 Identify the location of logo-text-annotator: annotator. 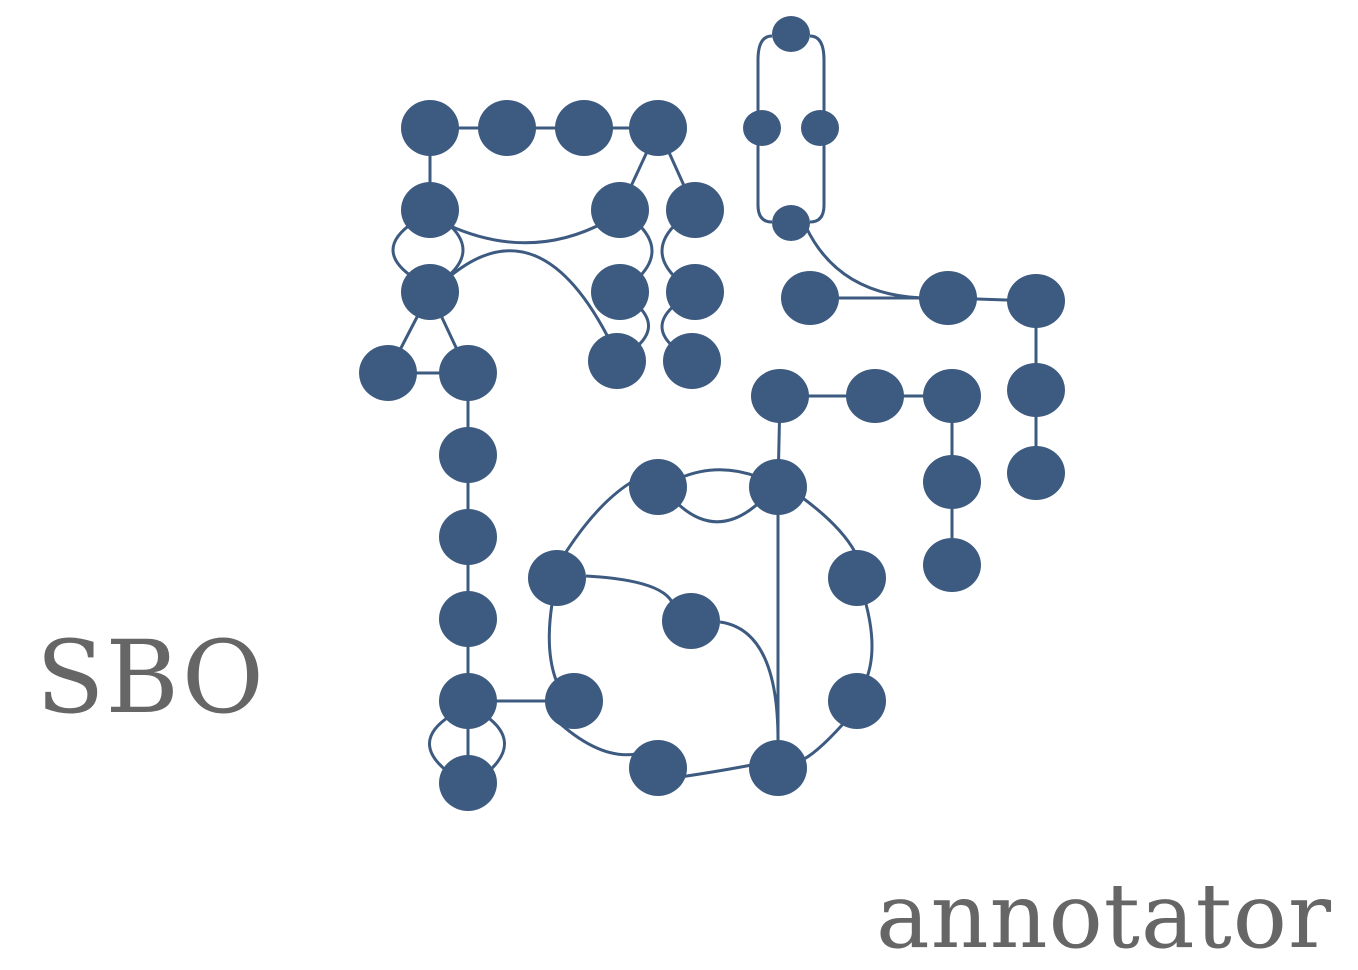
(1104, 916).